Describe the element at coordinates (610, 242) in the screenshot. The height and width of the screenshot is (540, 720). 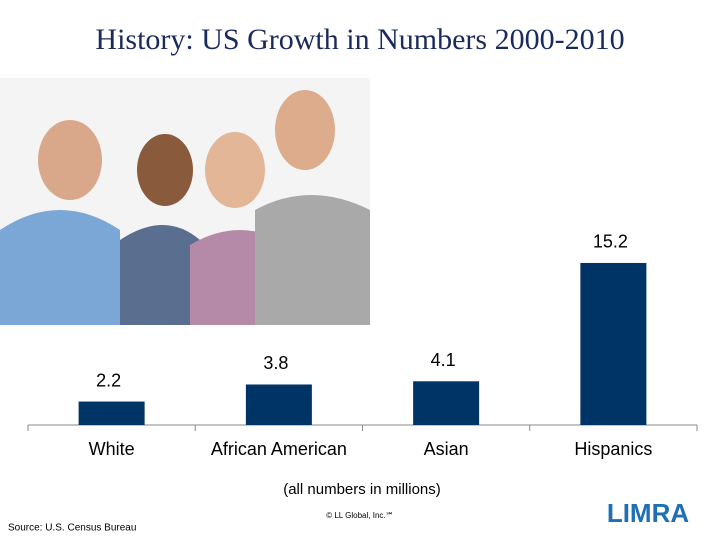
I see `value-label: 15.2` at that location.